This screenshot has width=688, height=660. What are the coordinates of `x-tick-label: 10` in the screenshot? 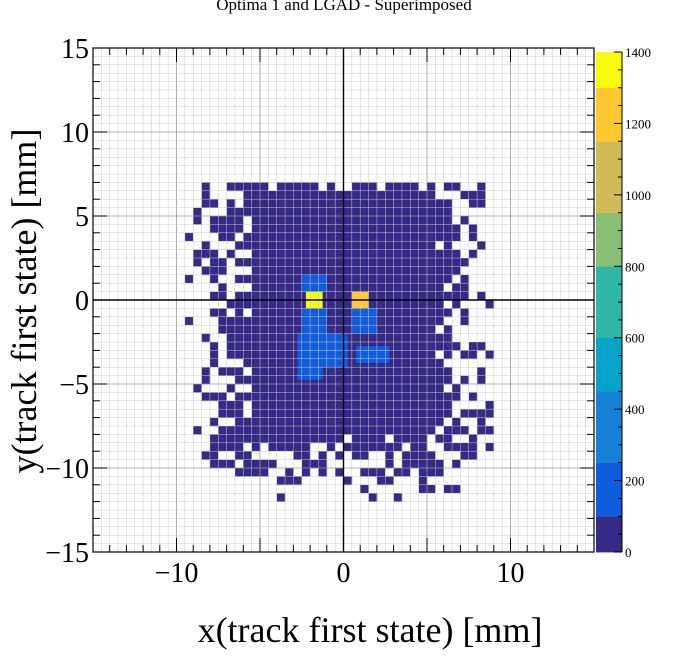 It's located at (511, 573).